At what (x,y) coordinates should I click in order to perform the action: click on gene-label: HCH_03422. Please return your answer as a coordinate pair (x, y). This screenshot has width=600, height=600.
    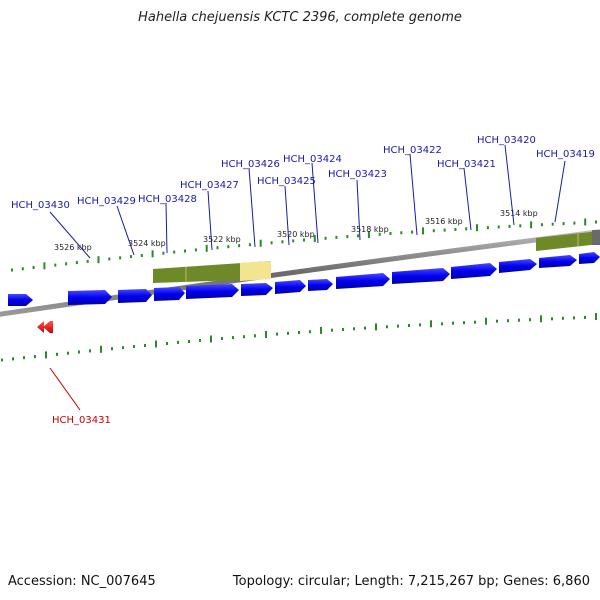
    Looking at the image, I should click on (412, 150).